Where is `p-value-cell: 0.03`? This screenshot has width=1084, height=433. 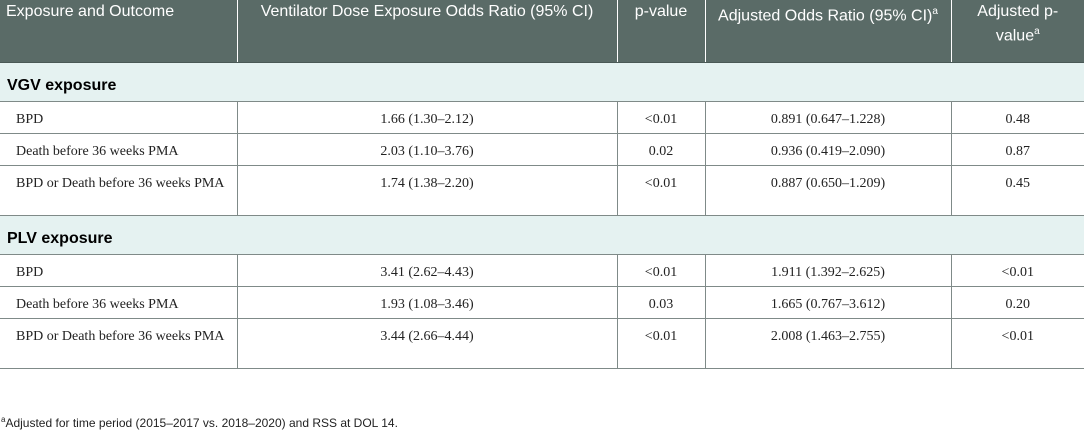
p-value-cell: 0.03 is located at coordinates (661, 302).